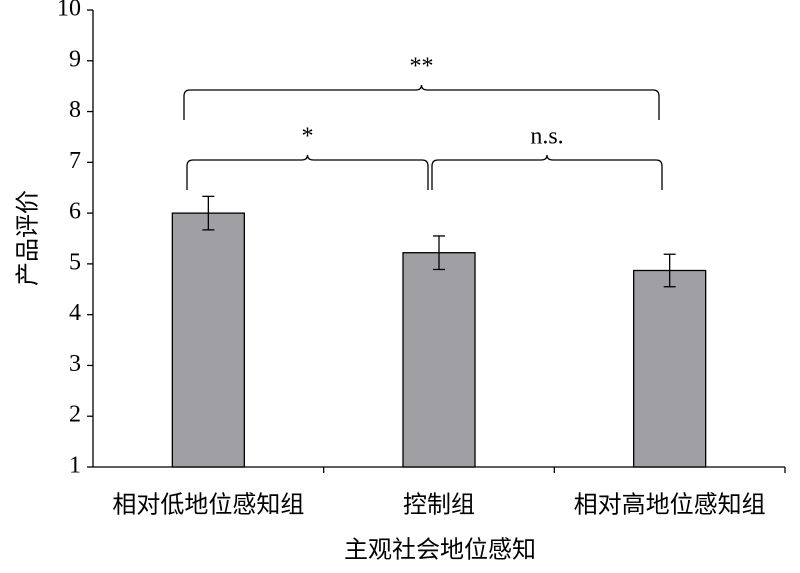 This screenshot has width=800, height=573. What do you see at coordinates (422, 67) in the screenshot?
I see `significance-label: **` at bounding box center [422, 67].